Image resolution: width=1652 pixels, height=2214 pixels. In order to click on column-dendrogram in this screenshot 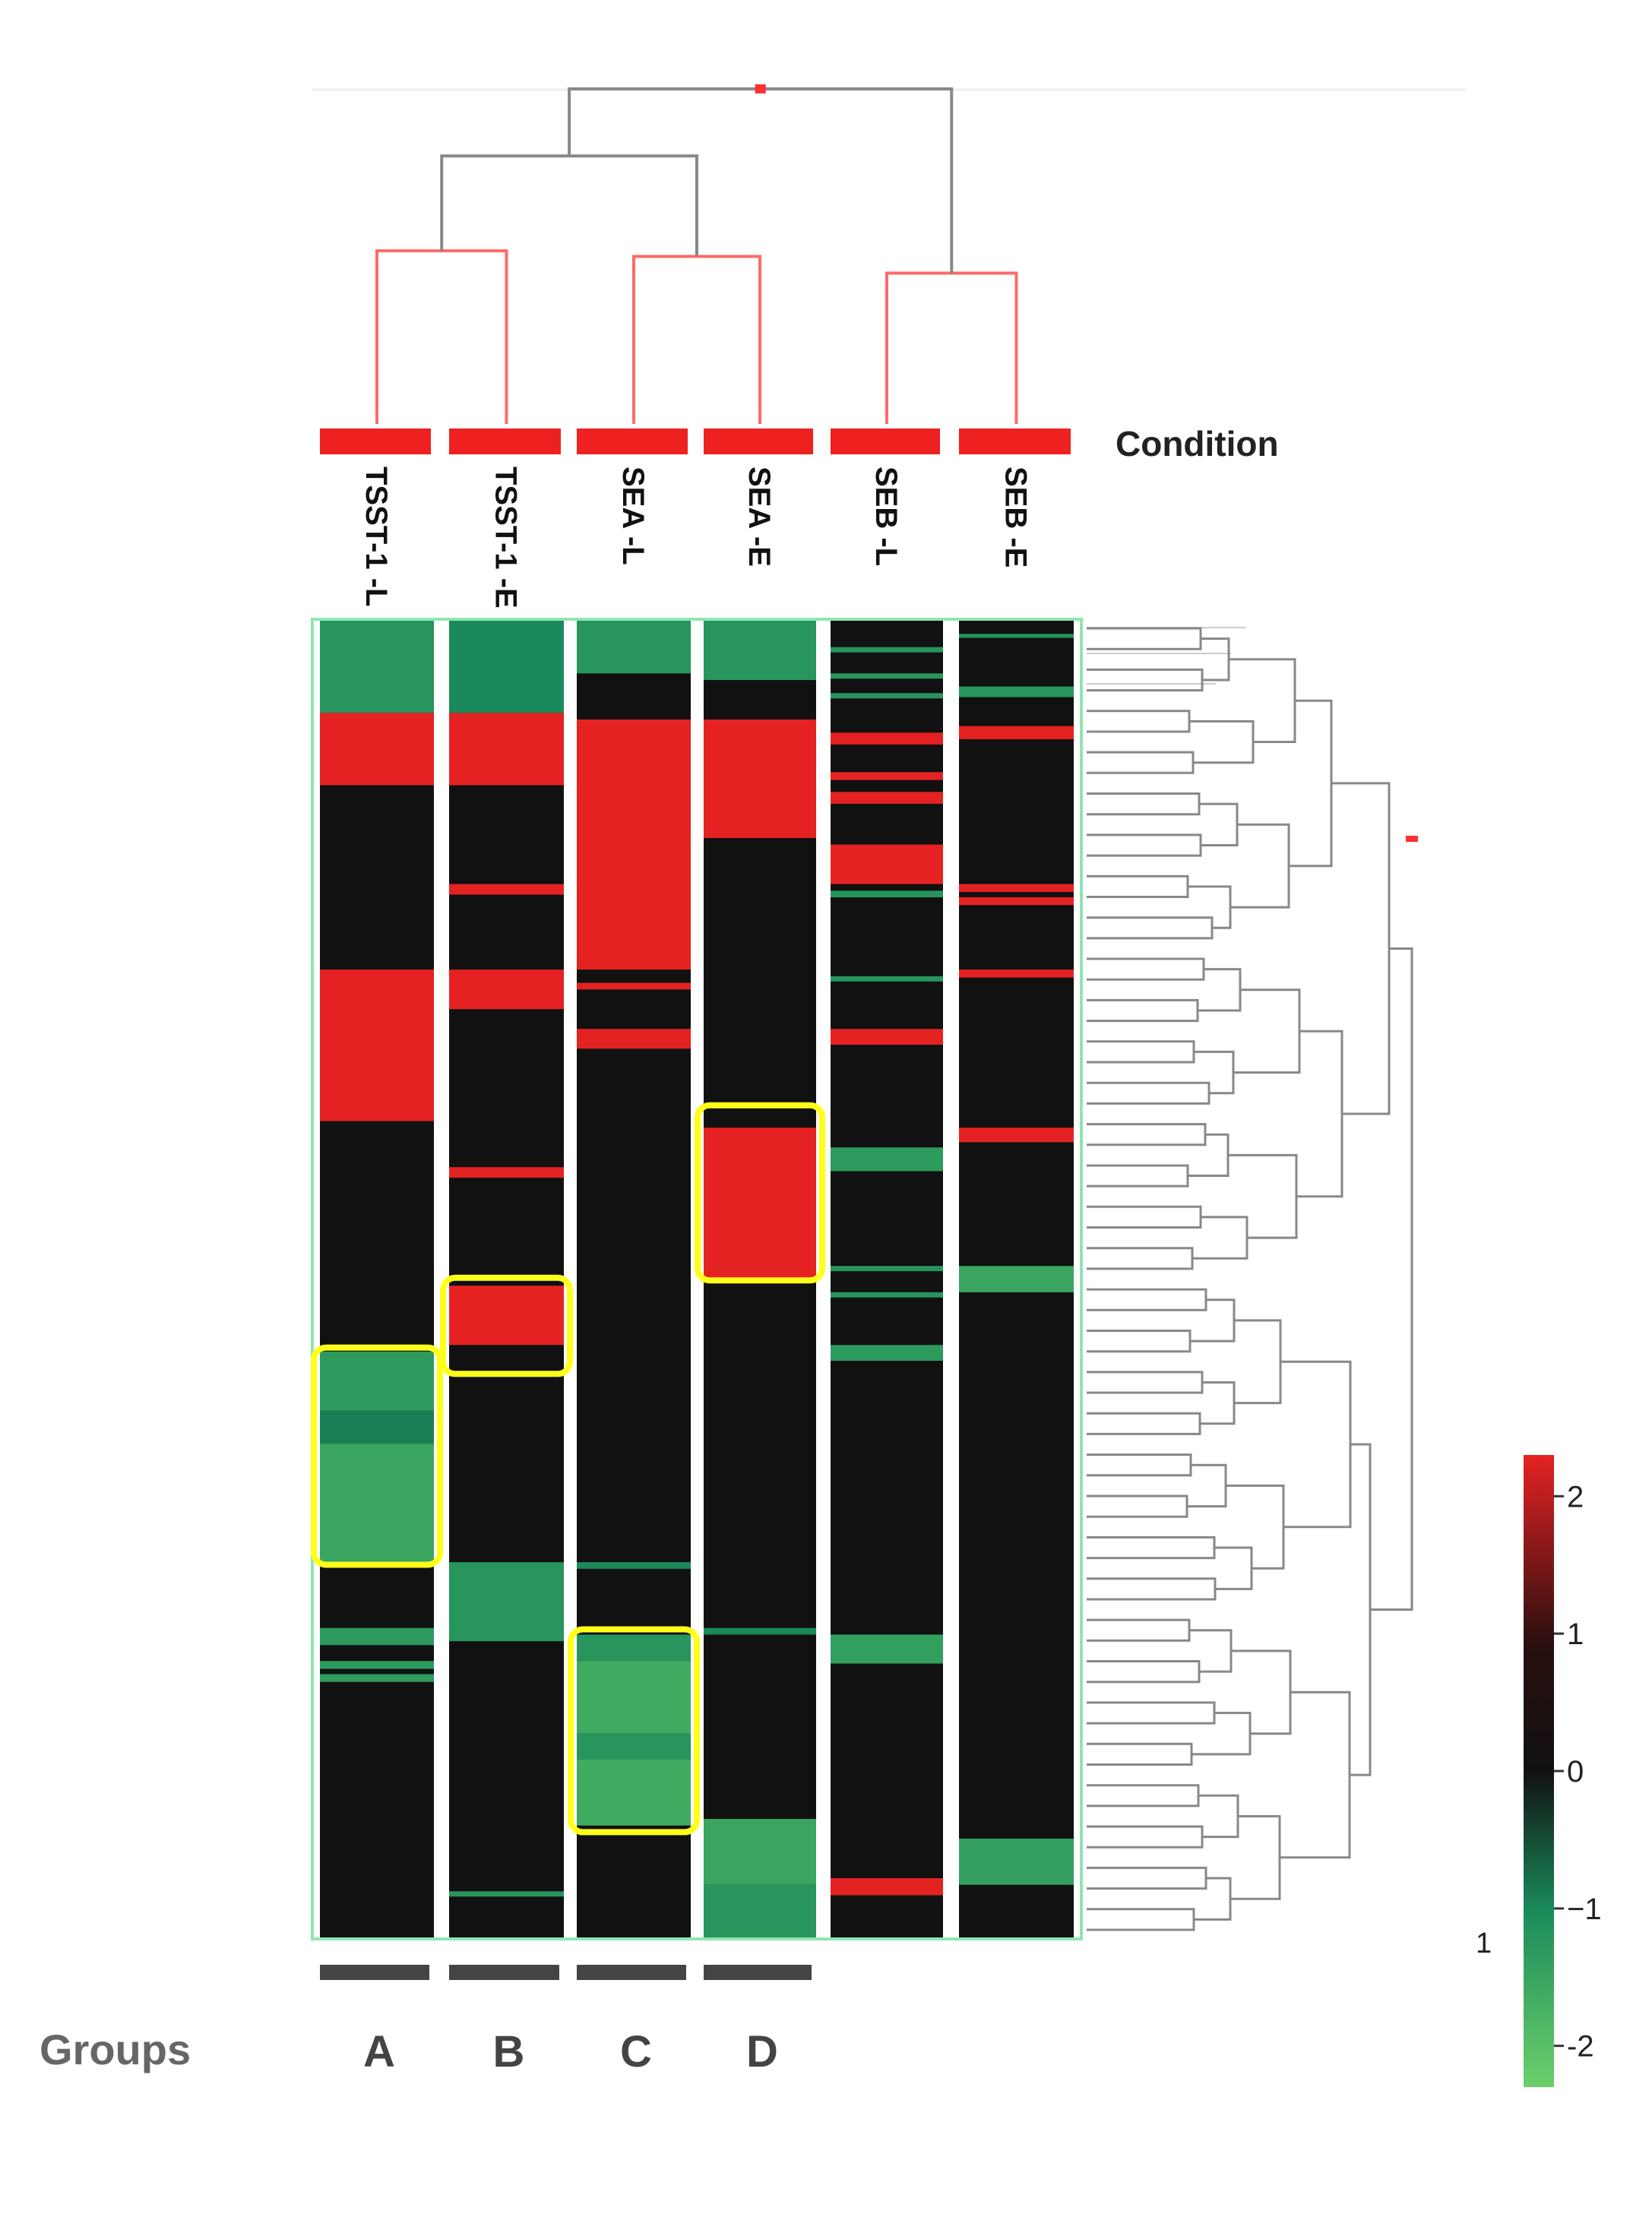, I will do `click(696, 254)`.